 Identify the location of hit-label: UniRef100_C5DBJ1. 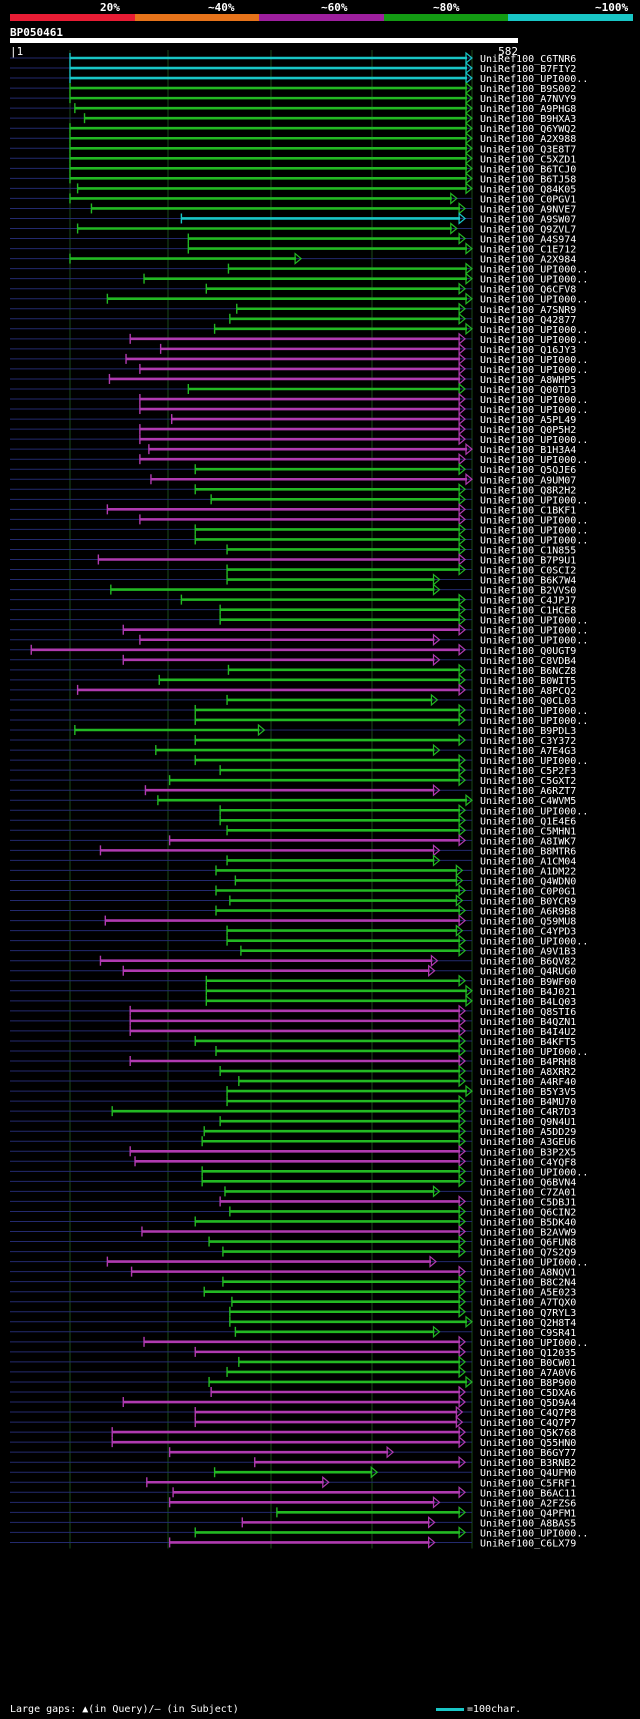
(528, 1202).